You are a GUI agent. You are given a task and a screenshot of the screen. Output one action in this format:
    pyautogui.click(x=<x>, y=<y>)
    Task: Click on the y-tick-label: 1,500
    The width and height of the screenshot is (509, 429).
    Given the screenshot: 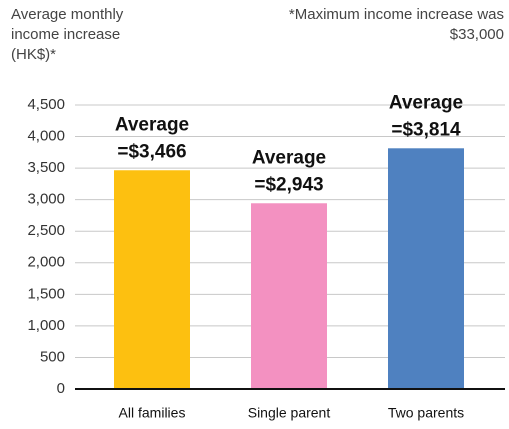 What is the action you would take?
    pyautogui.click(x=46, y=293)
    